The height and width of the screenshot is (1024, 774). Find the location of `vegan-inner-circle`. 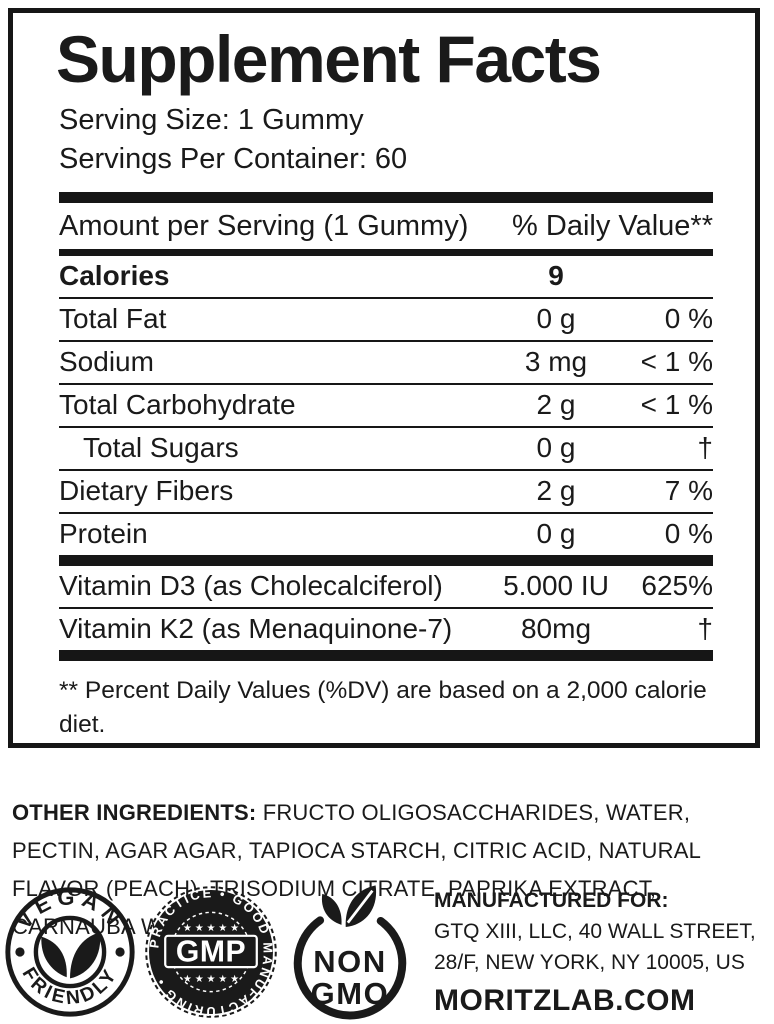

vegan-inner-circle is located at coordinates (70, 951).